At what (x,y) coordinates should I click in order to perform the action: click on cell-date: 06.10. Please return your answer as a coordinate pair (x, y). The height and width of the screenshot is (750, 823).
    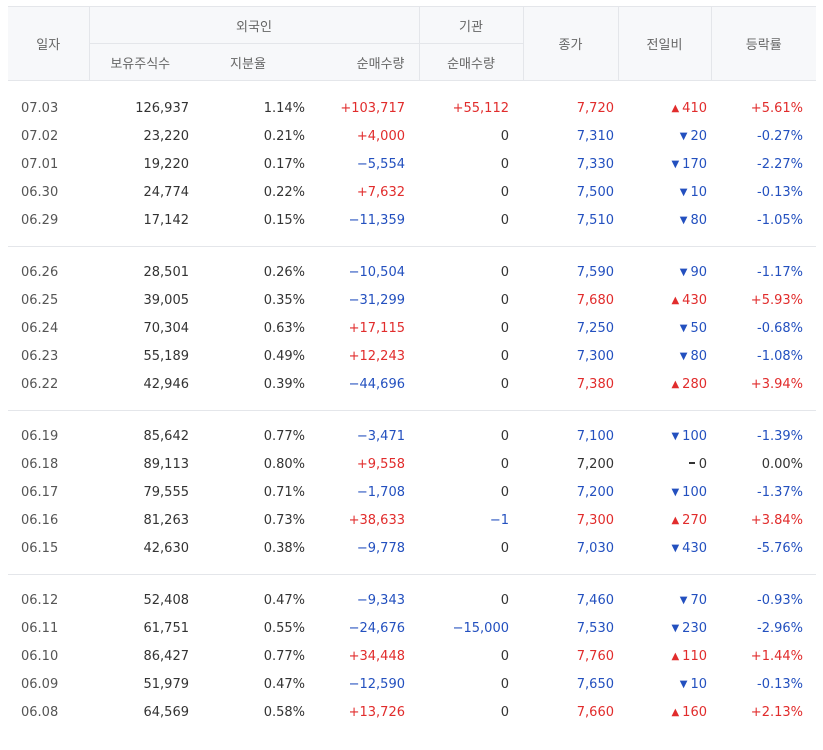
    Looking at the image, I should click on (40, 656).